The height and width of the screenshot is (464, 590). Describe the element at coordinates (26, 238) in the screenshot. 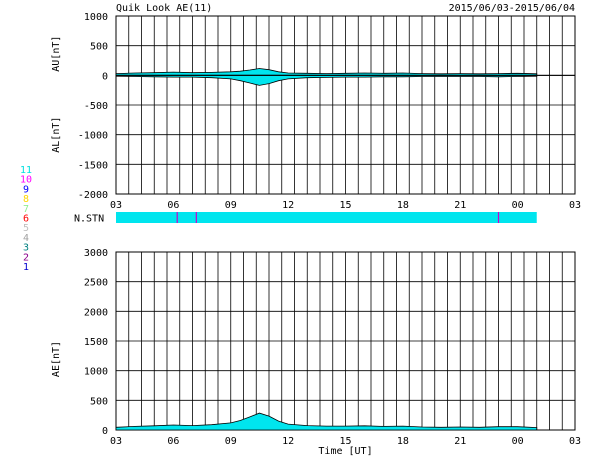

I see `station-legend-item: 4` at that location.